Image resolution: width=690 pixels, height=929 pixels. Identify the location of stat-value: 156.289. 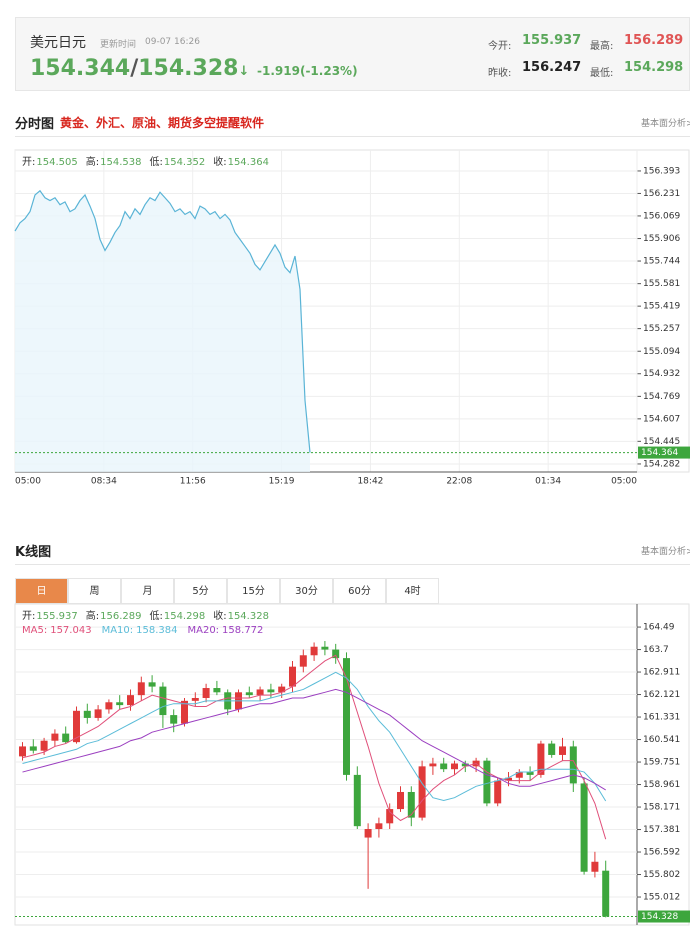
(654, 40).